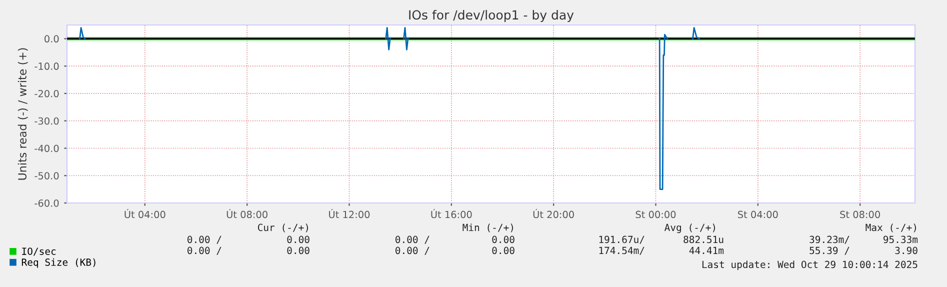  Describe the element at coordinates (491, 16) in the screenshot. I see `chart-title: IOs for /dev/loop1 - by day` at that location.